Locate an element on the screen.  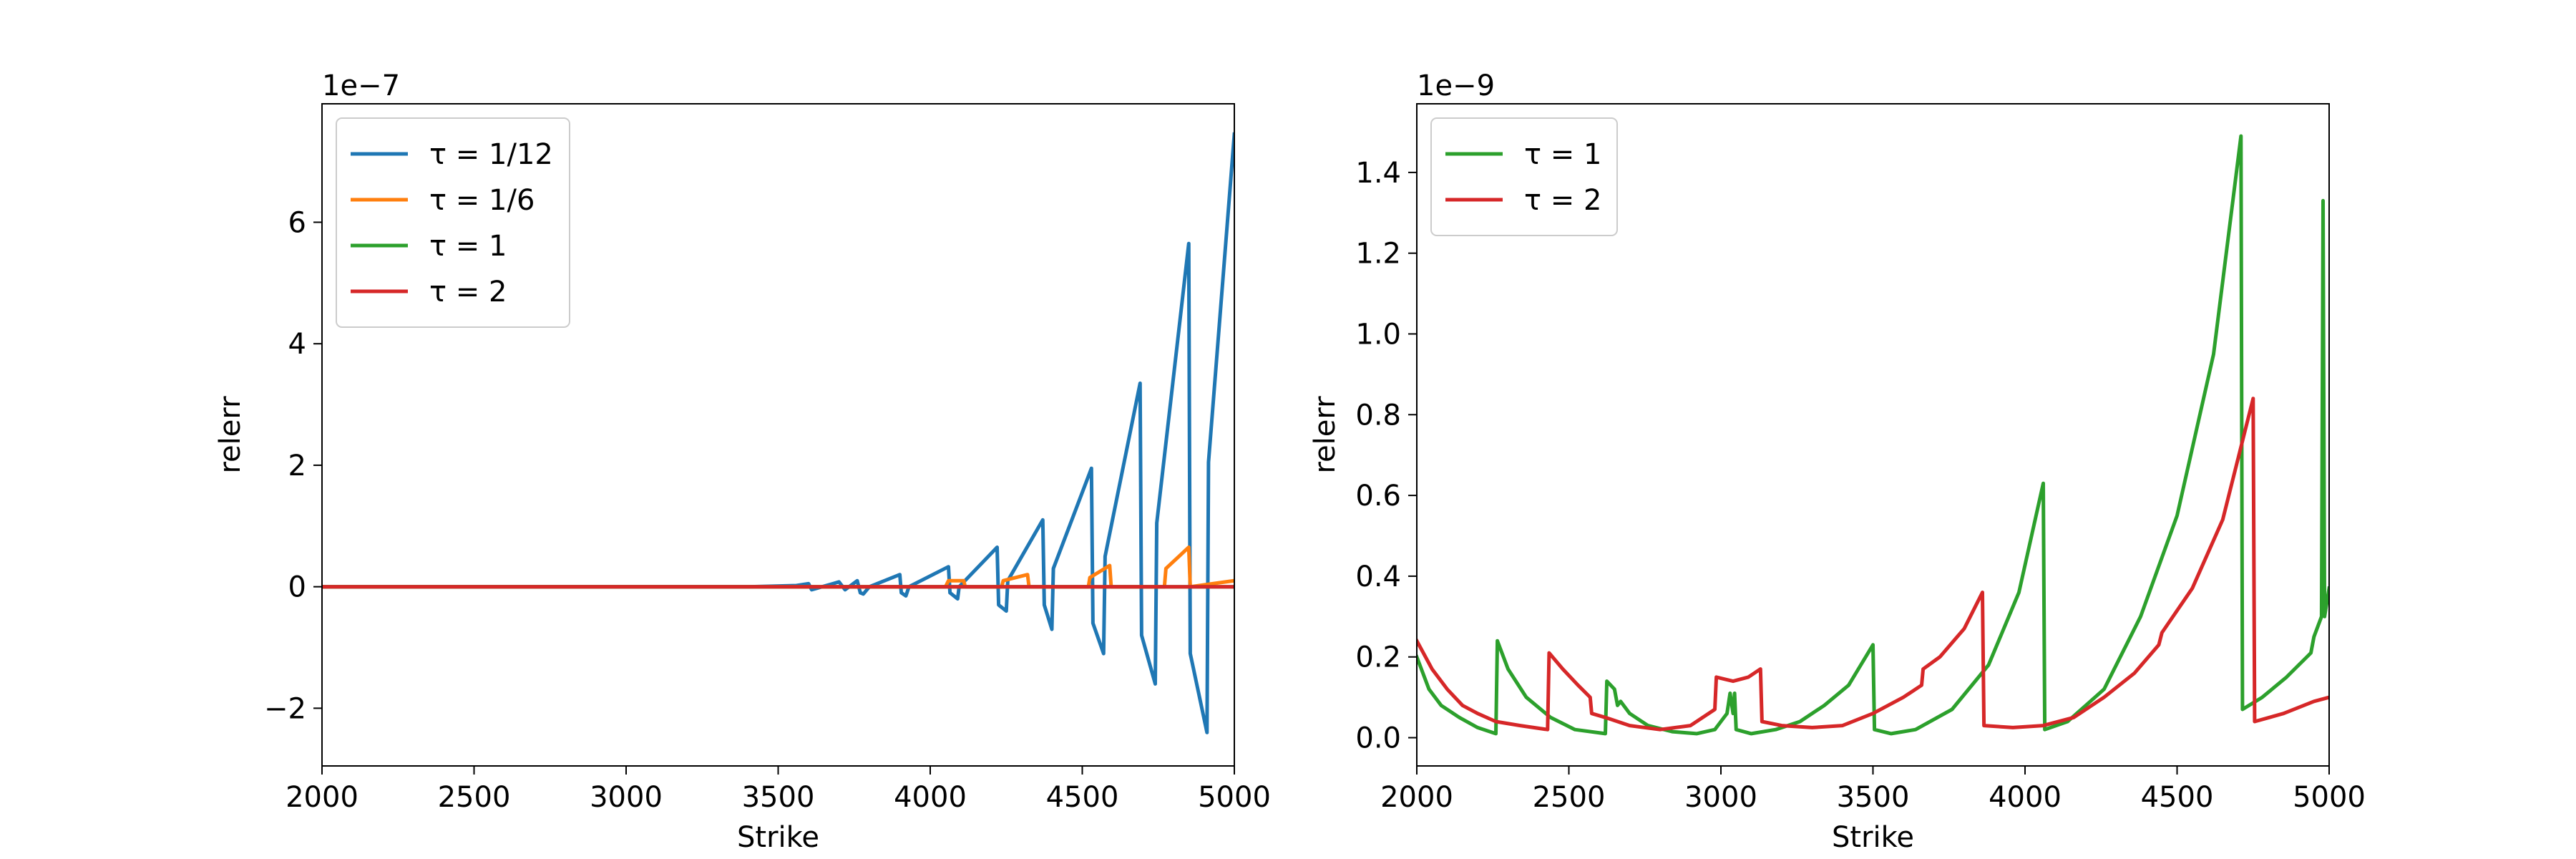
y-tick-label: 0.0 is located at coordinates (1378, 738).